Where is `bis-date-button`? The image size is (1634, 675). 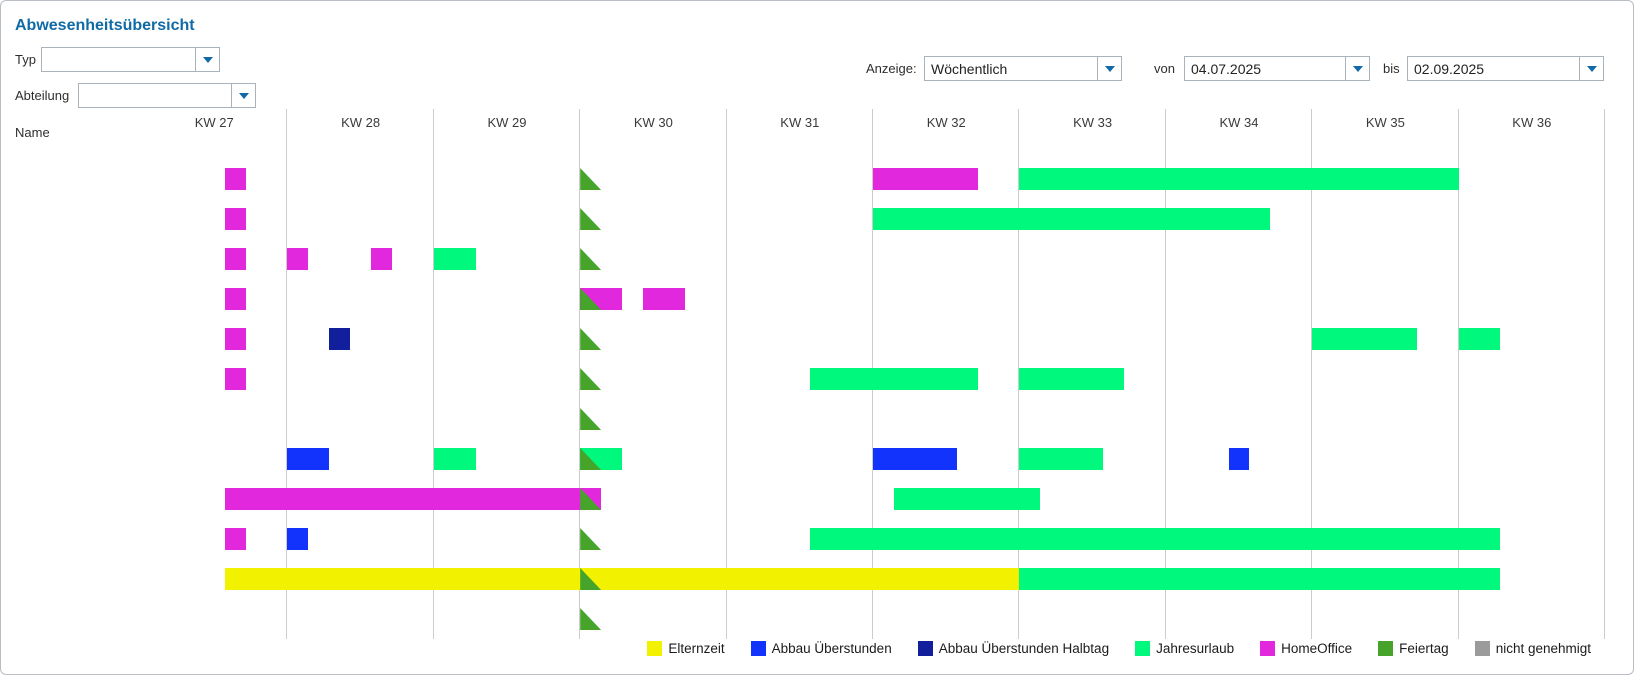 bis-date-button is located at coordinates (1591, 68).